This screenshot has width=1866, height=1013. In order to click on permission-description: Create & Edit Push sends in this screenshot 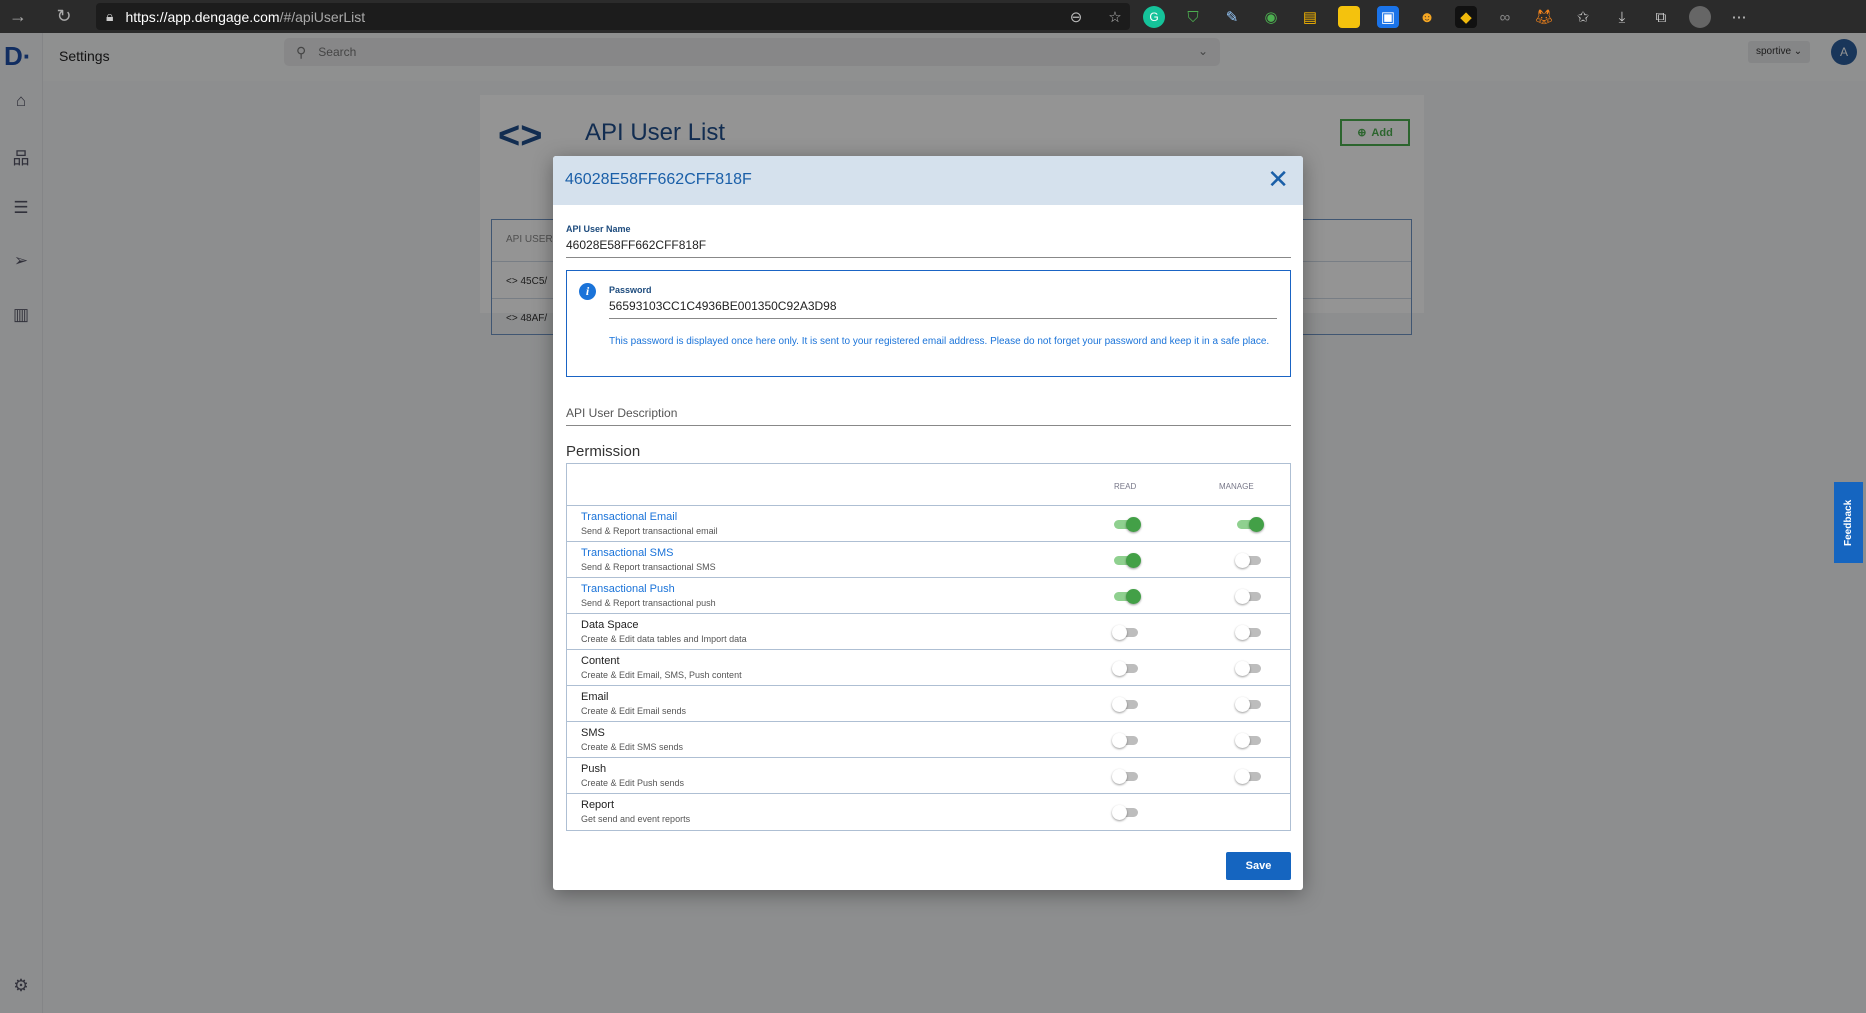, I will do `click(633, 783)`.